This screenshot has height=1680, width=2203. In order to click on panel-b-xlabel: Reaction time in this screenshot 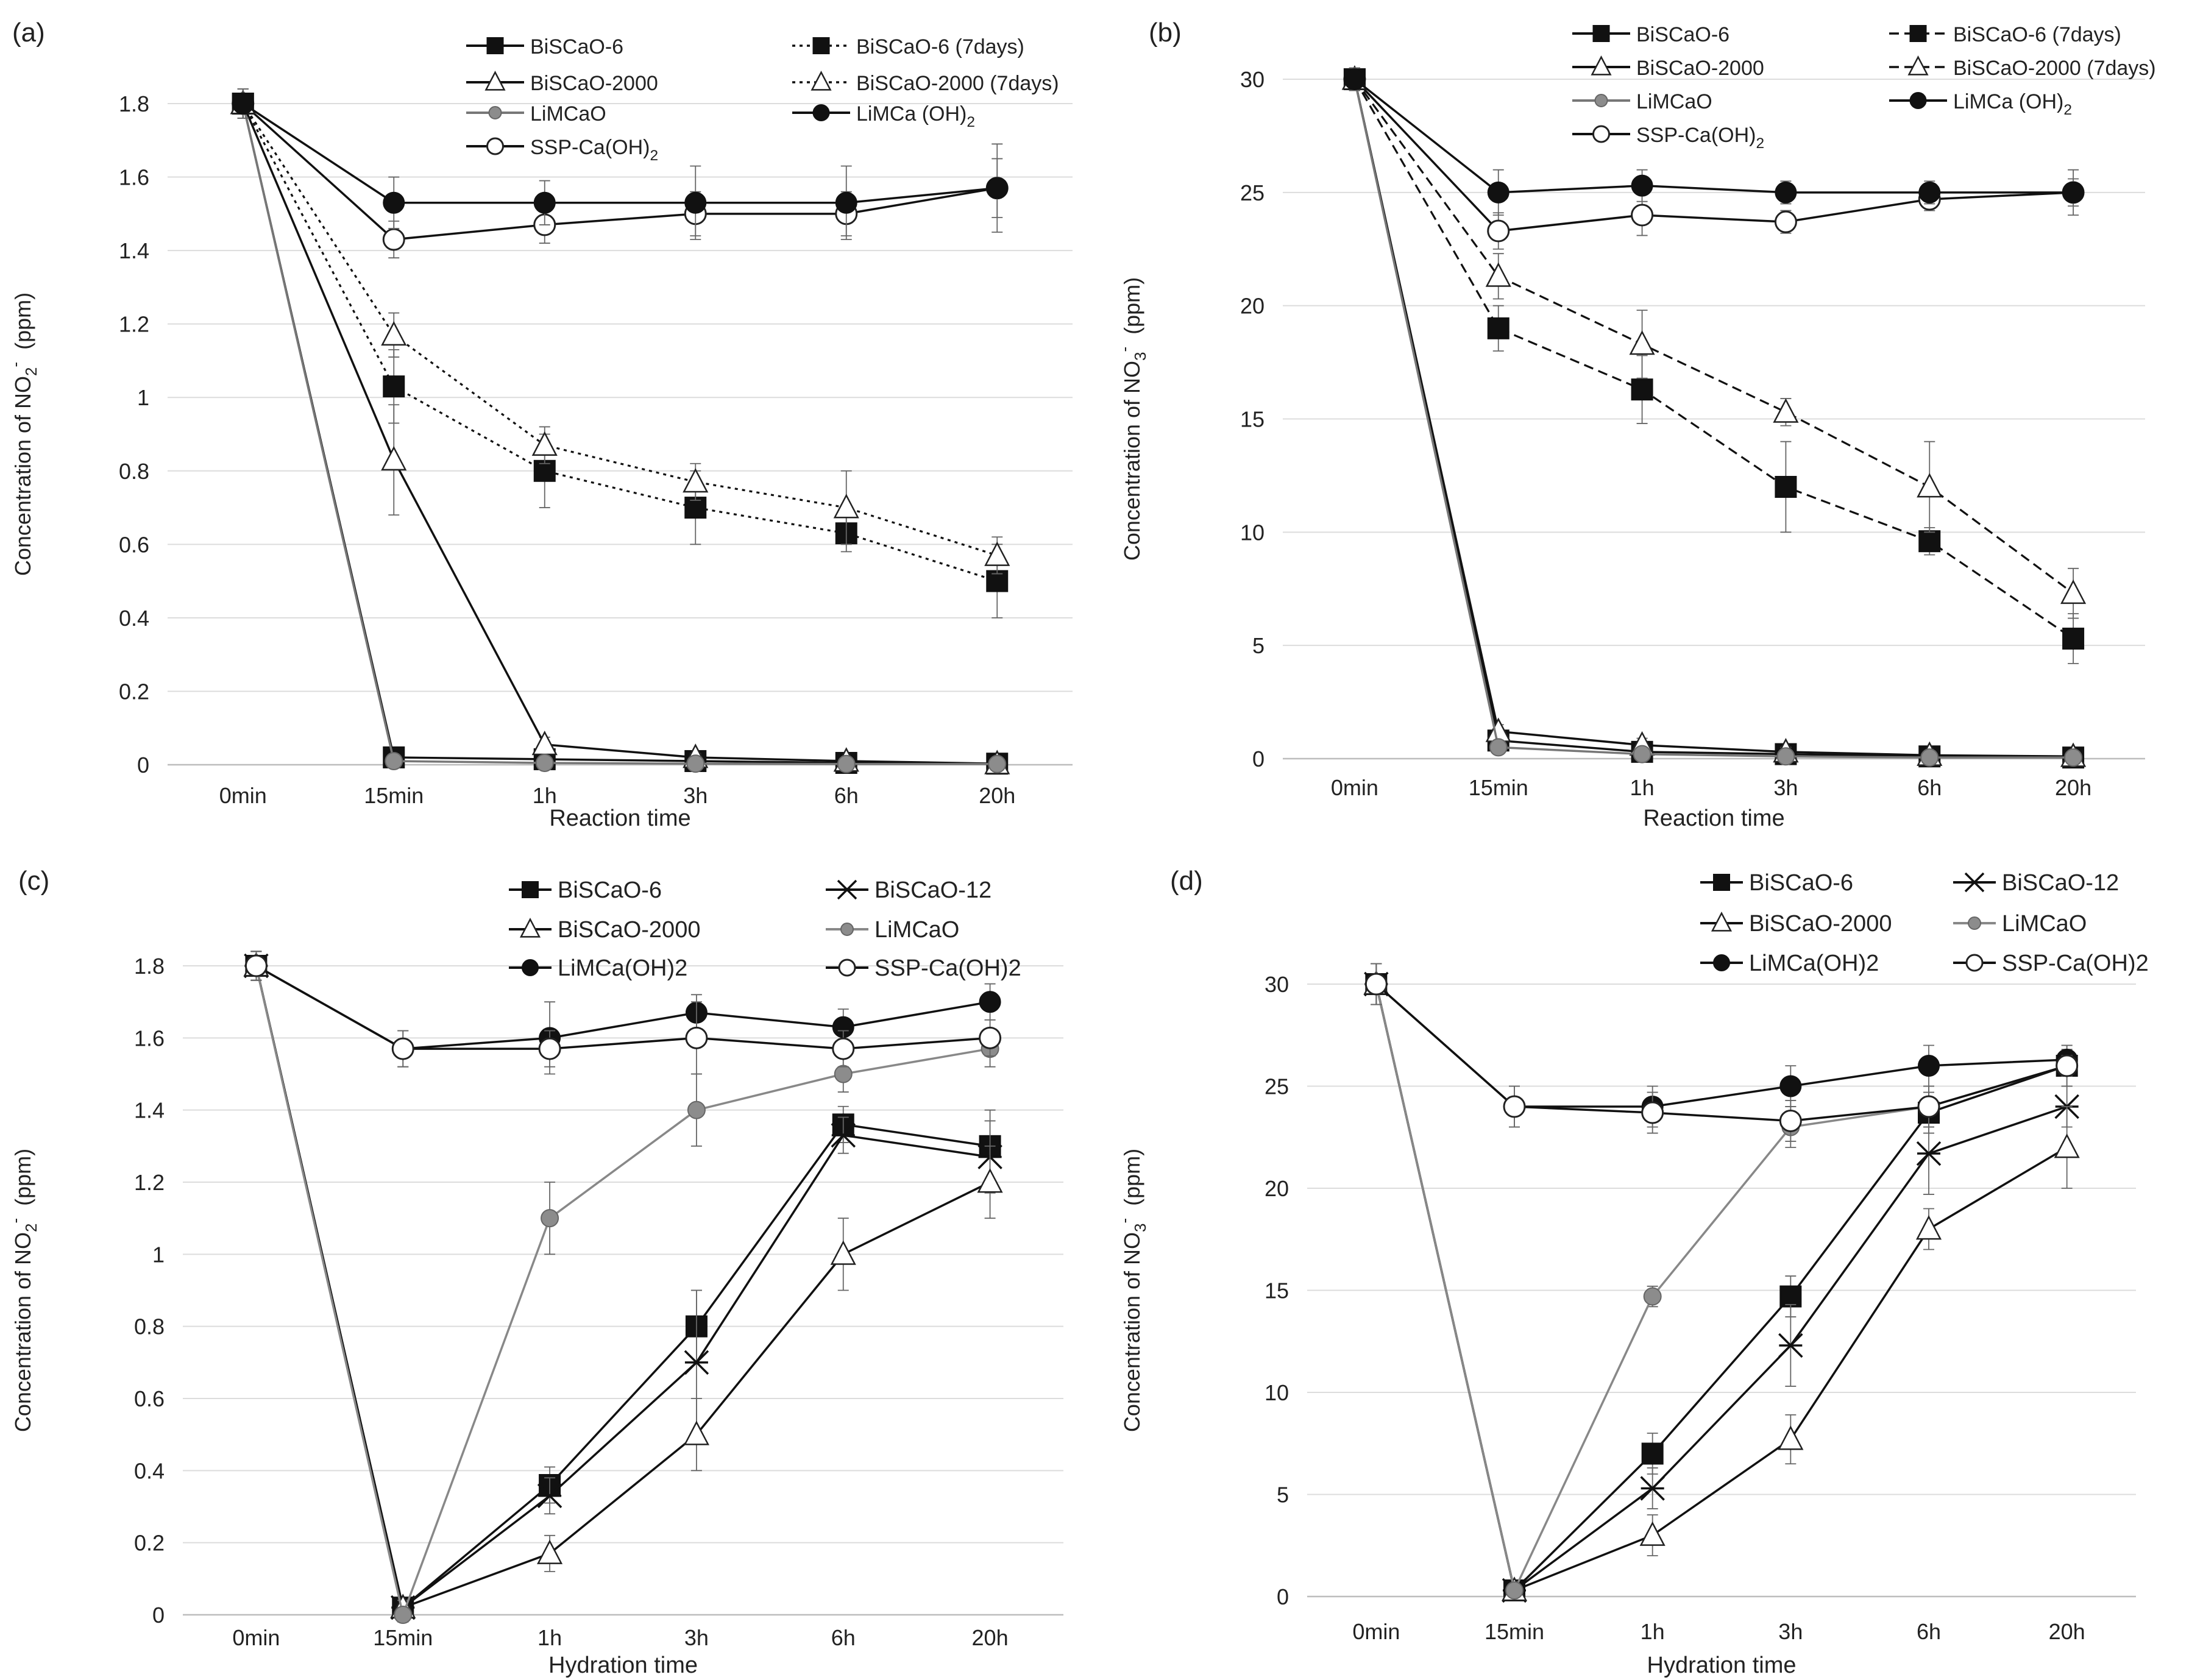, I will do `click(1713, 818)`.